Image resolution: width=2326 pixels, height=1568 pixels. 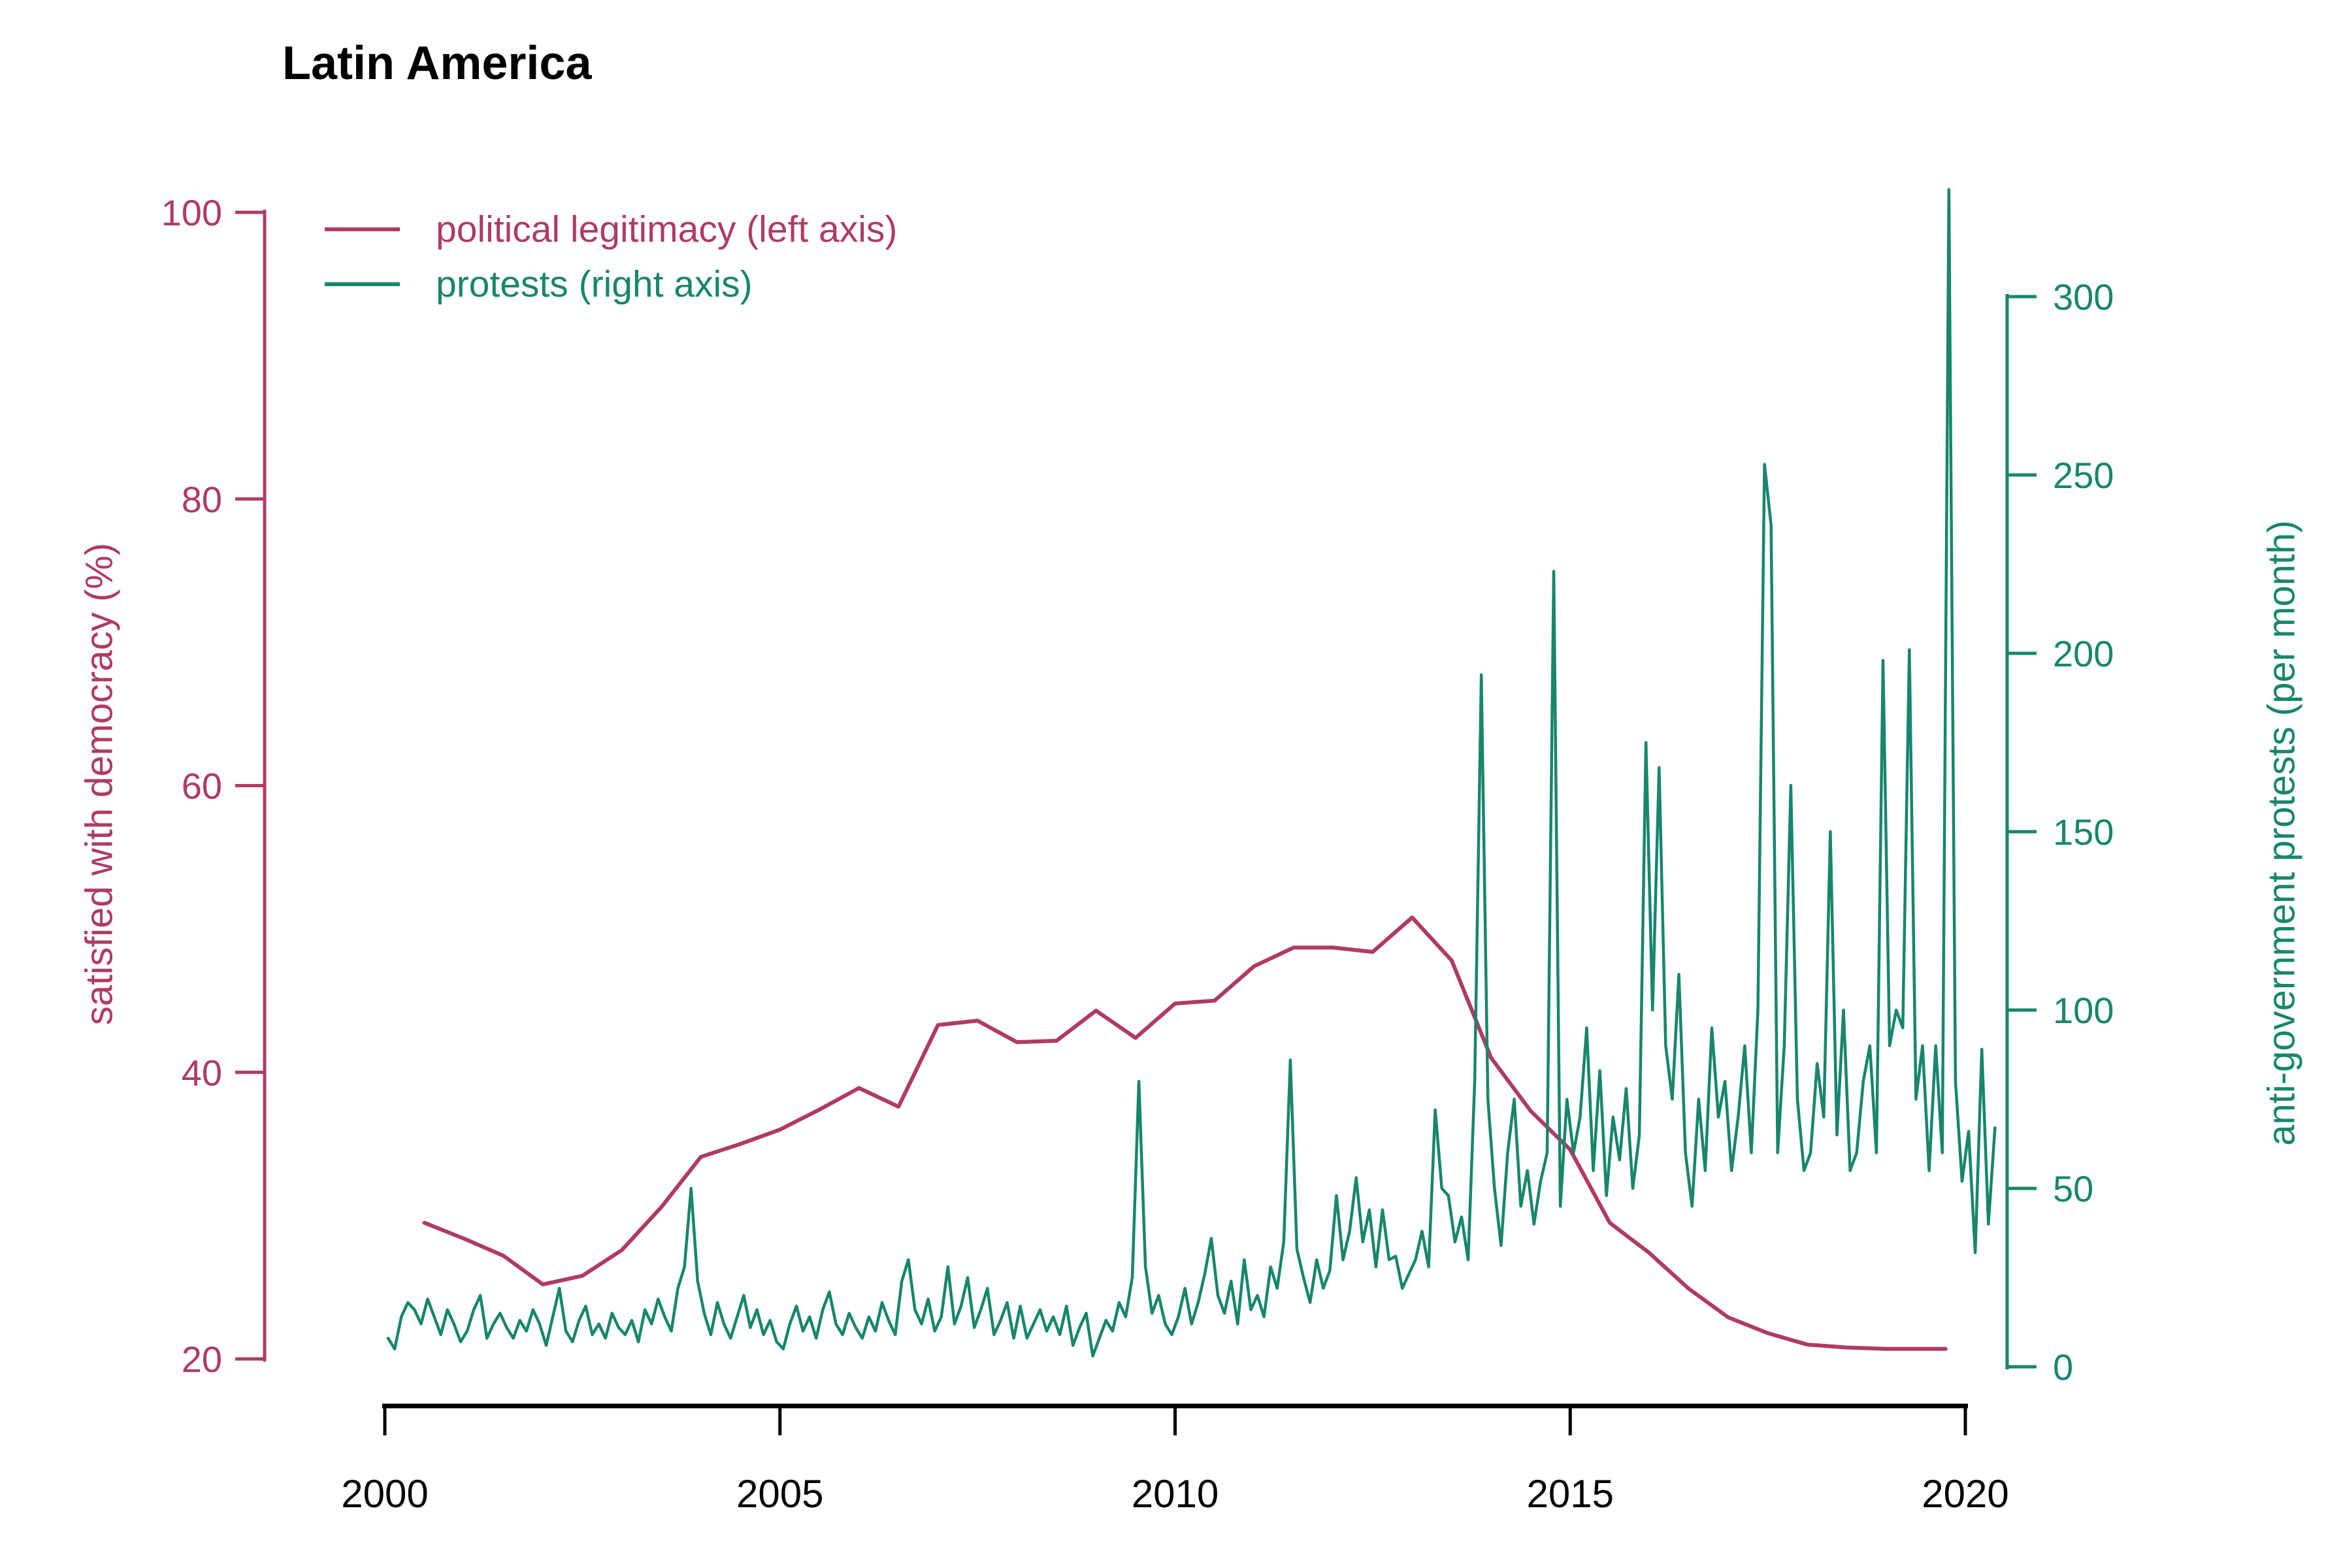 What do you see at coordinates (667, 229) in the screenshot?
I see `legend-label-legitimacy: political legitimacy (left axis)` at bounding box center [667, 229].